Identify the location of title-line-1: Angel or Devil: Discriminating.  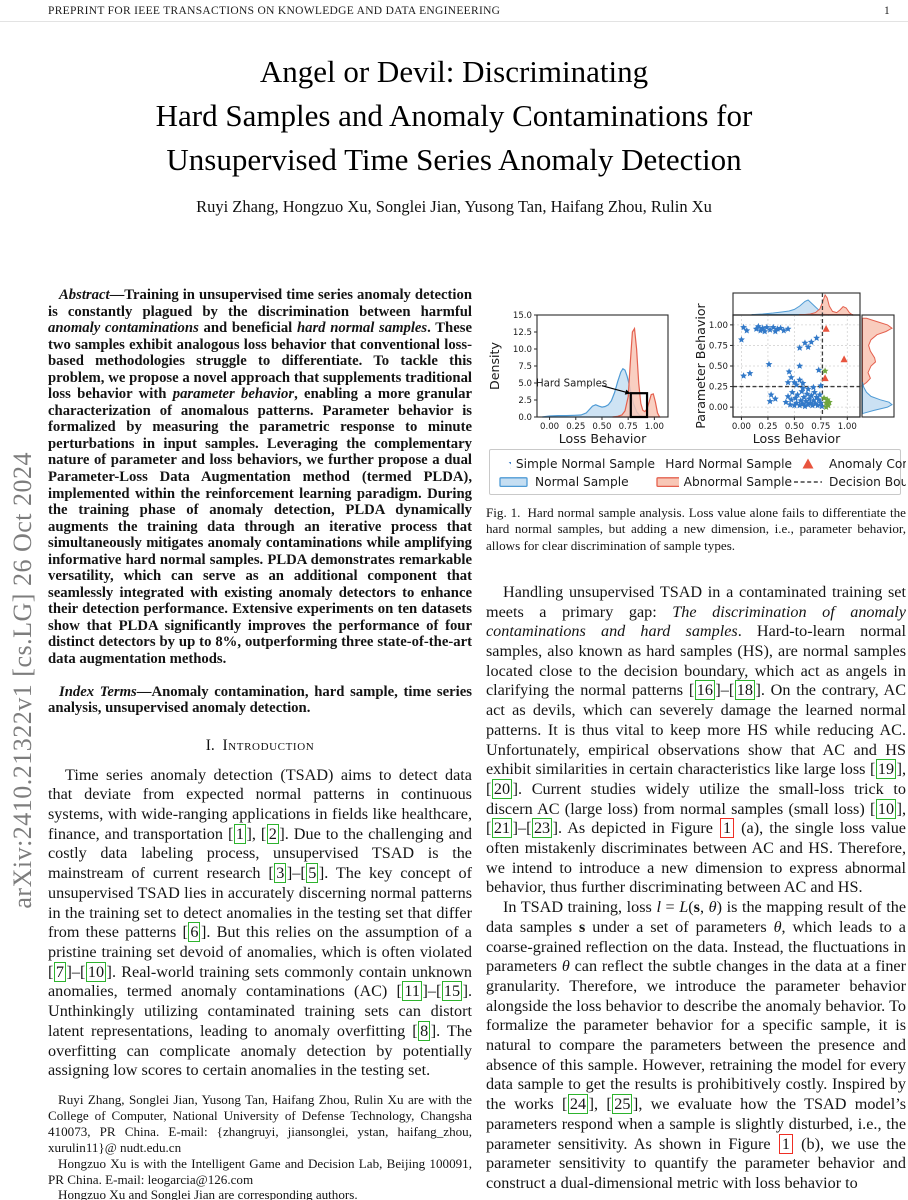
(454, 71).